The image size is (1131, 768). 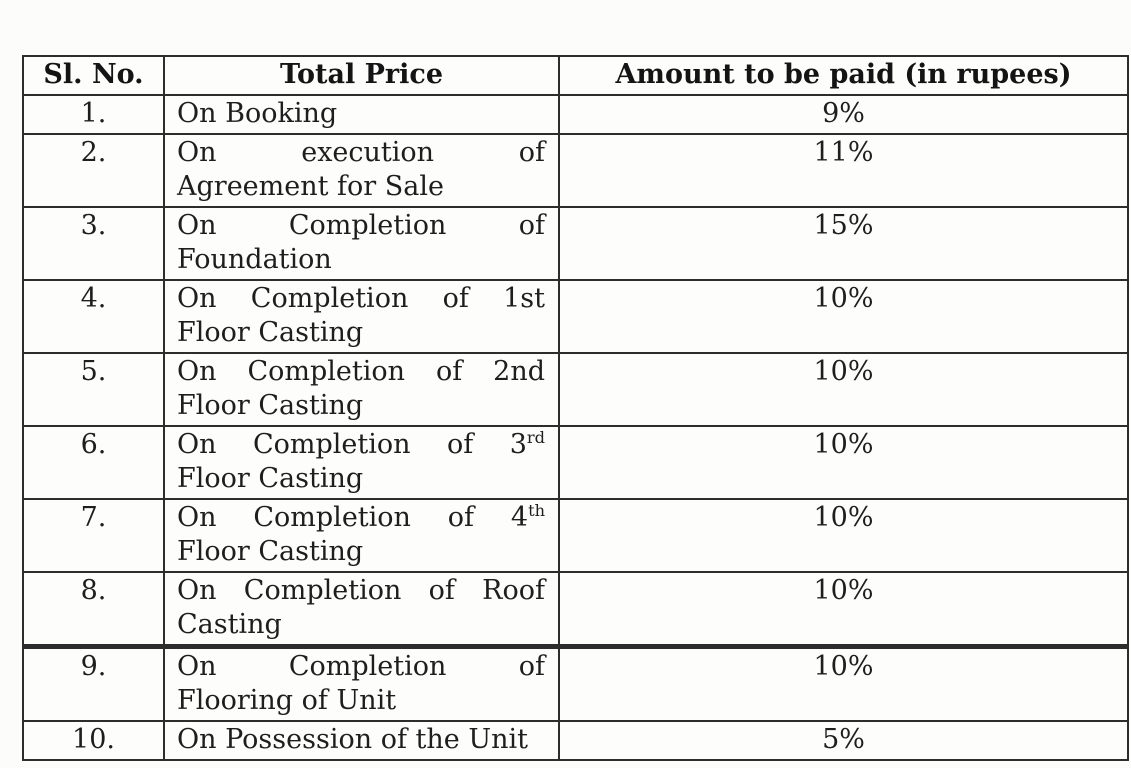 What do you see at coordinates (361, 170) in the screenshot?
I see `description-cell: On execution of Agreement for Sale` at bounding box center [361, 170].